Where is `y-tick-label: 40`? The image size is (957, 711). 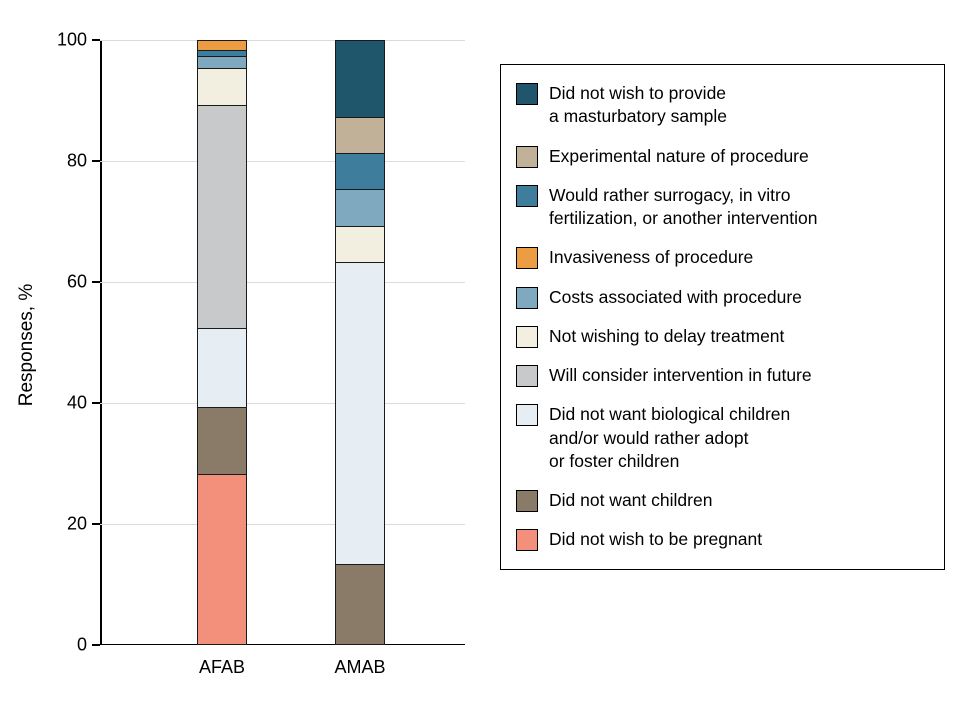
y-tick-label: 40 is located at coordinates (76, 402).